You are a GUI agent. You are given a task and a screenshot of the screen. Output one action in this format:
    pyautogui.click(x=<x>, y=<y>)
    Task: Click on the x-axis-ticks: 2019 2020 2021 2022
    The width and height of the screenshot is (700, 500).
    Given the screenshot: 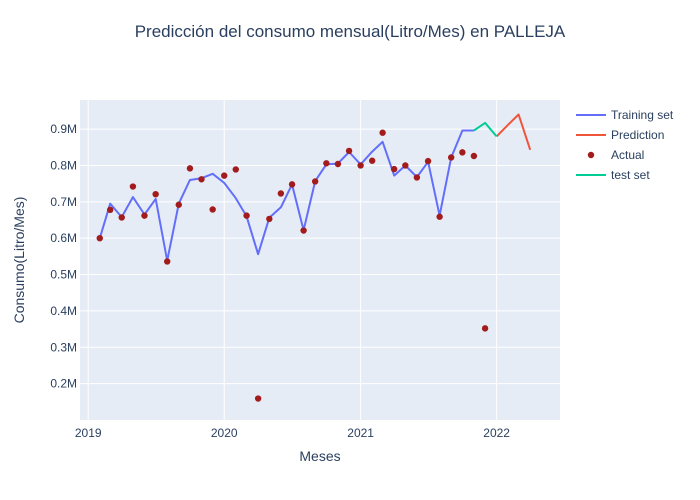 What is the action you would take?
    pyautogui.click(x=292, y=433)
    